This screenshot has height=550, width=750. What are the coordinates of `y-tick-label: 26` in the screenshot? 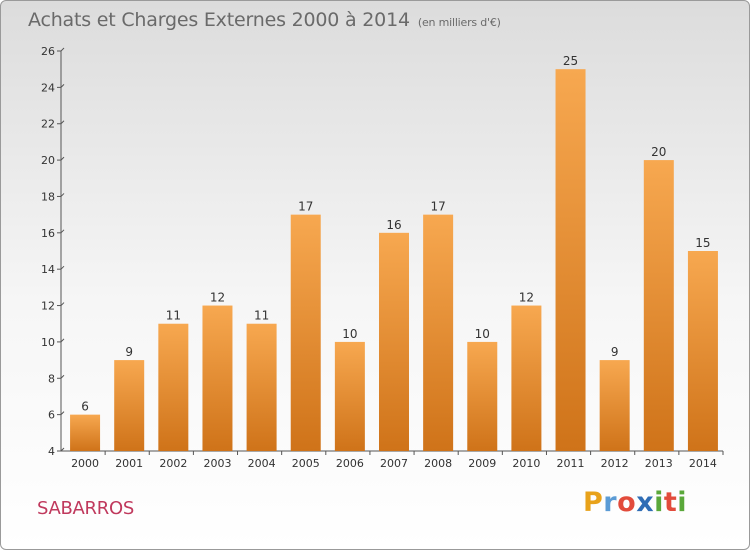 It's located at (48, 51).